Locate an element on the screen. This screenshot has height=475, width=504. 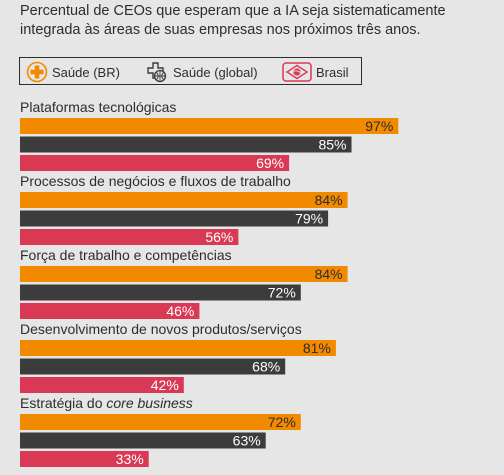
value-label: 97% is located at coordinates (379, 126).